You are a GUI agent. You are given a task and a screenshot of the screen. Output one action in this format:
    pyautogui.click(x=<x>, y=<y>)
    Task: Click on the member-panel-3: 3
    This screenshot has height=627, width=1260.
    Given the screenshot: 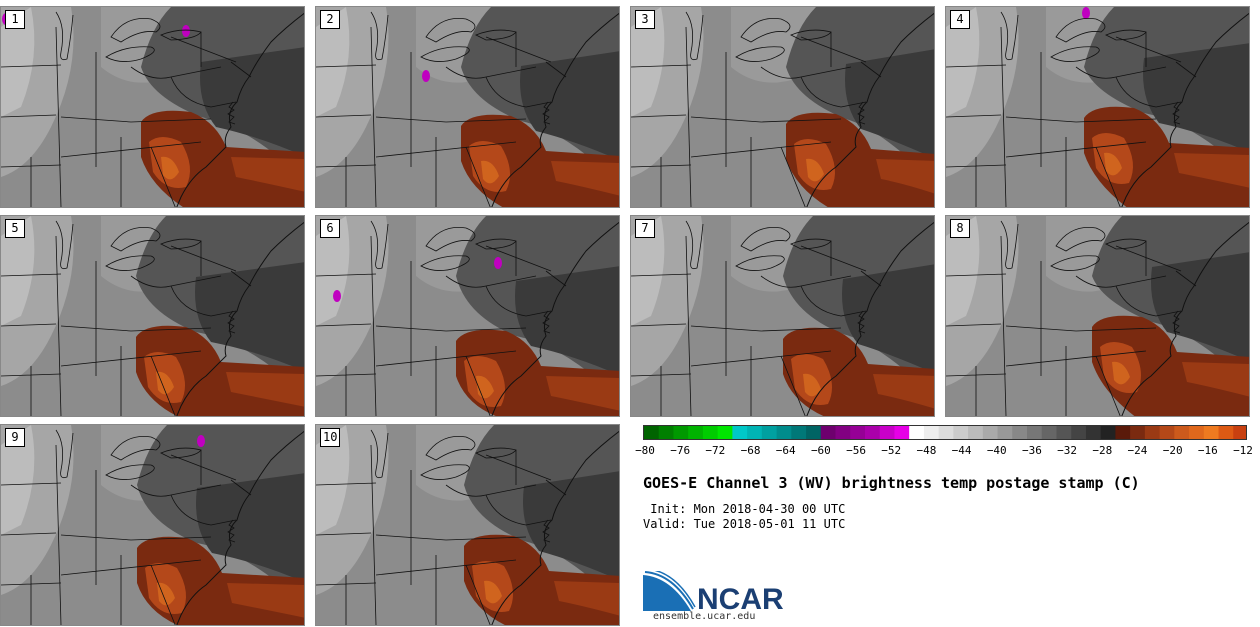 What is the action you would take?
    pyautogui.click(x=782, y=107)
    